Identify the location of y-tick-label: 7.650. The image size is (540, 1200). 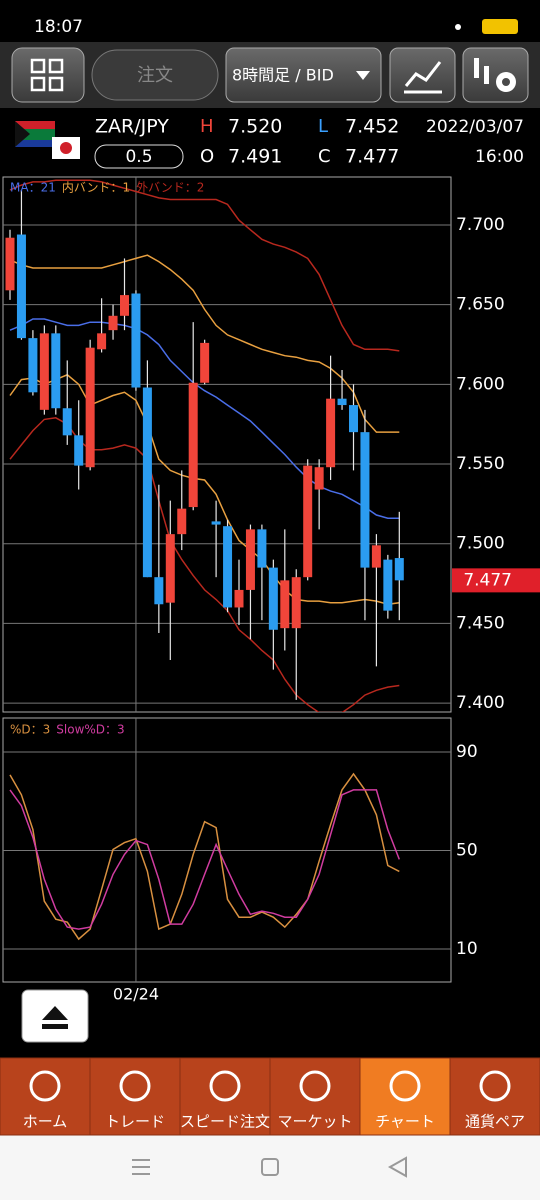
(480, 305).